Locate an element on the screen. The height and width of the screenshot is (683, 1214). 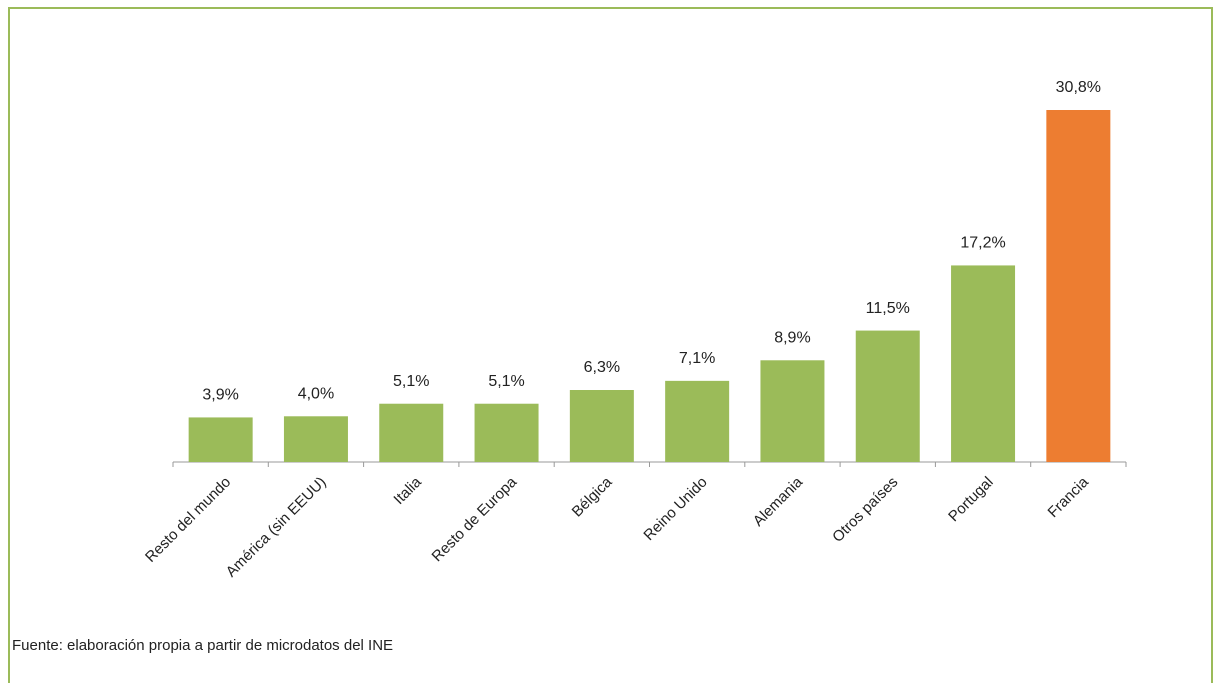
x-tick-label: Italia is located at coordinates (407, 490).